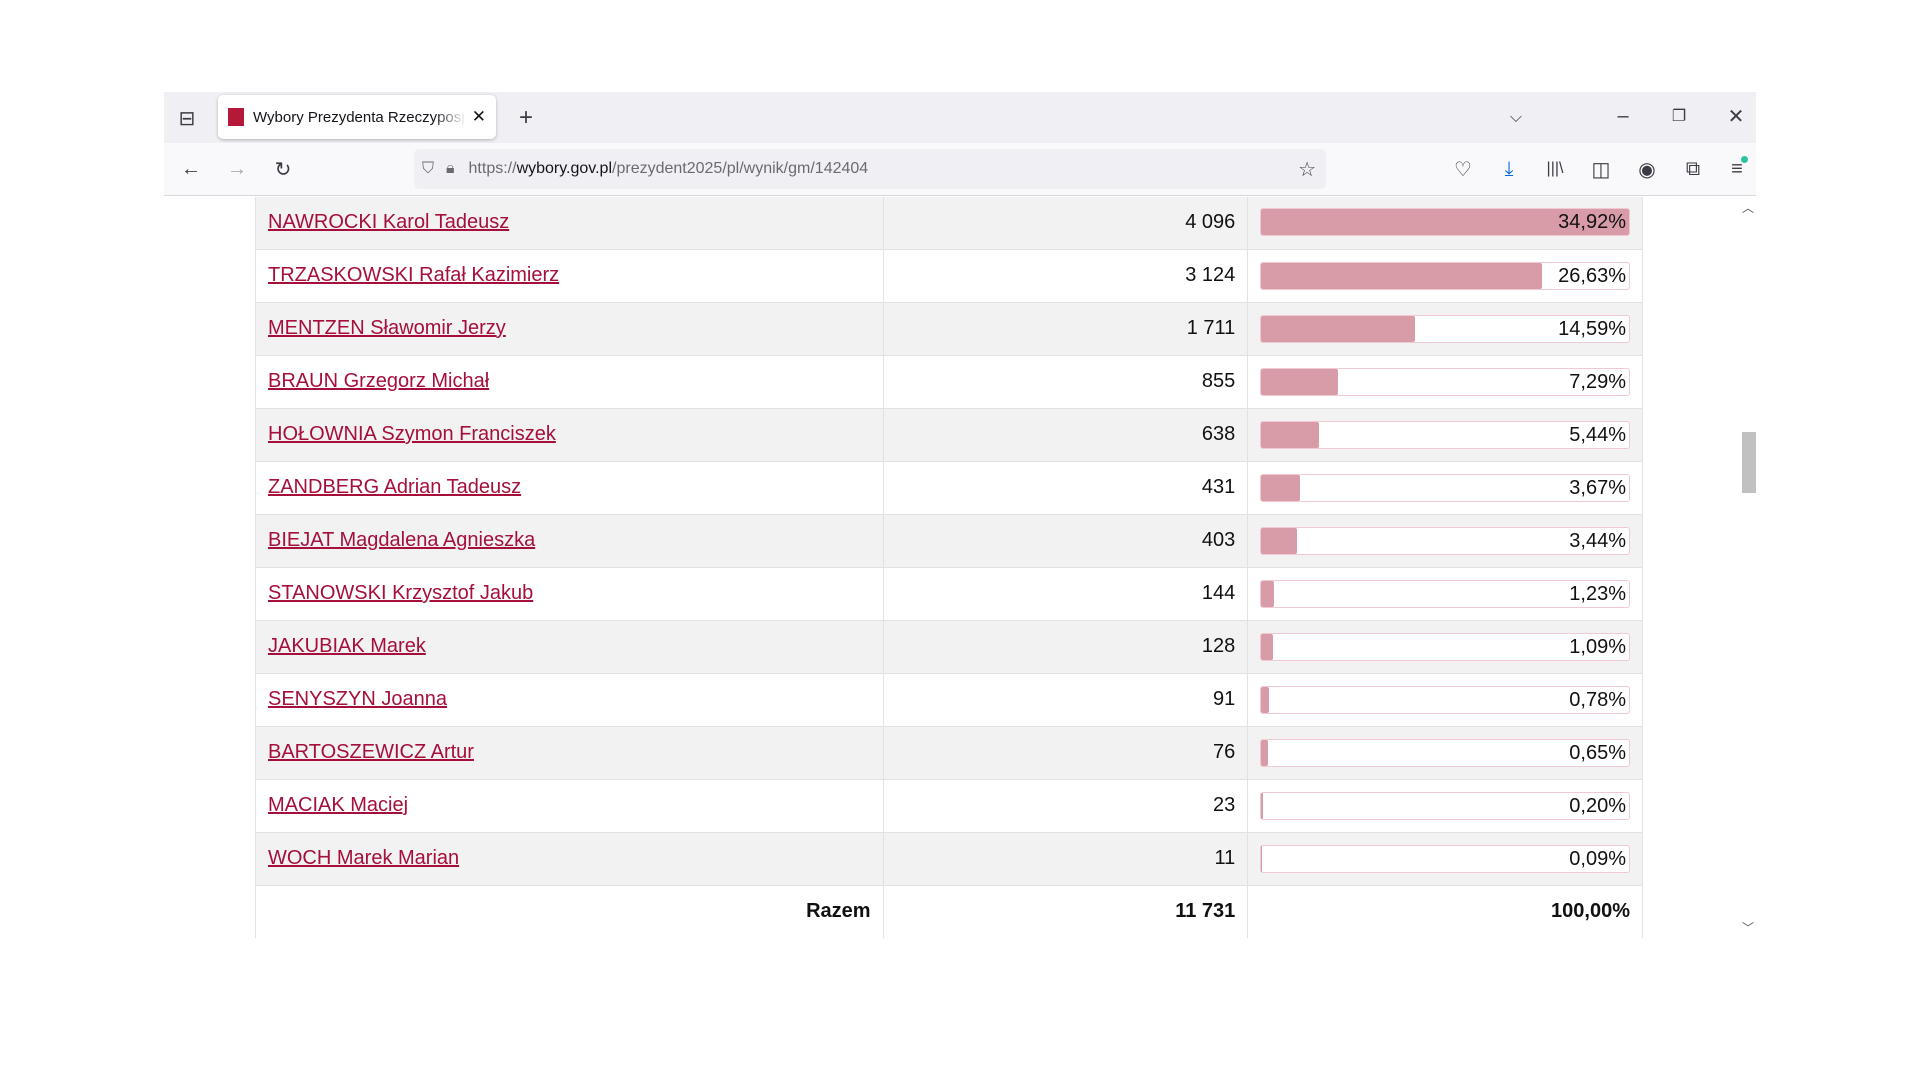  What do you see at coordinates (1445, 806) in the screenshot?
I see `percent-cell: 0,20%` at bounding box center [1445, 806].